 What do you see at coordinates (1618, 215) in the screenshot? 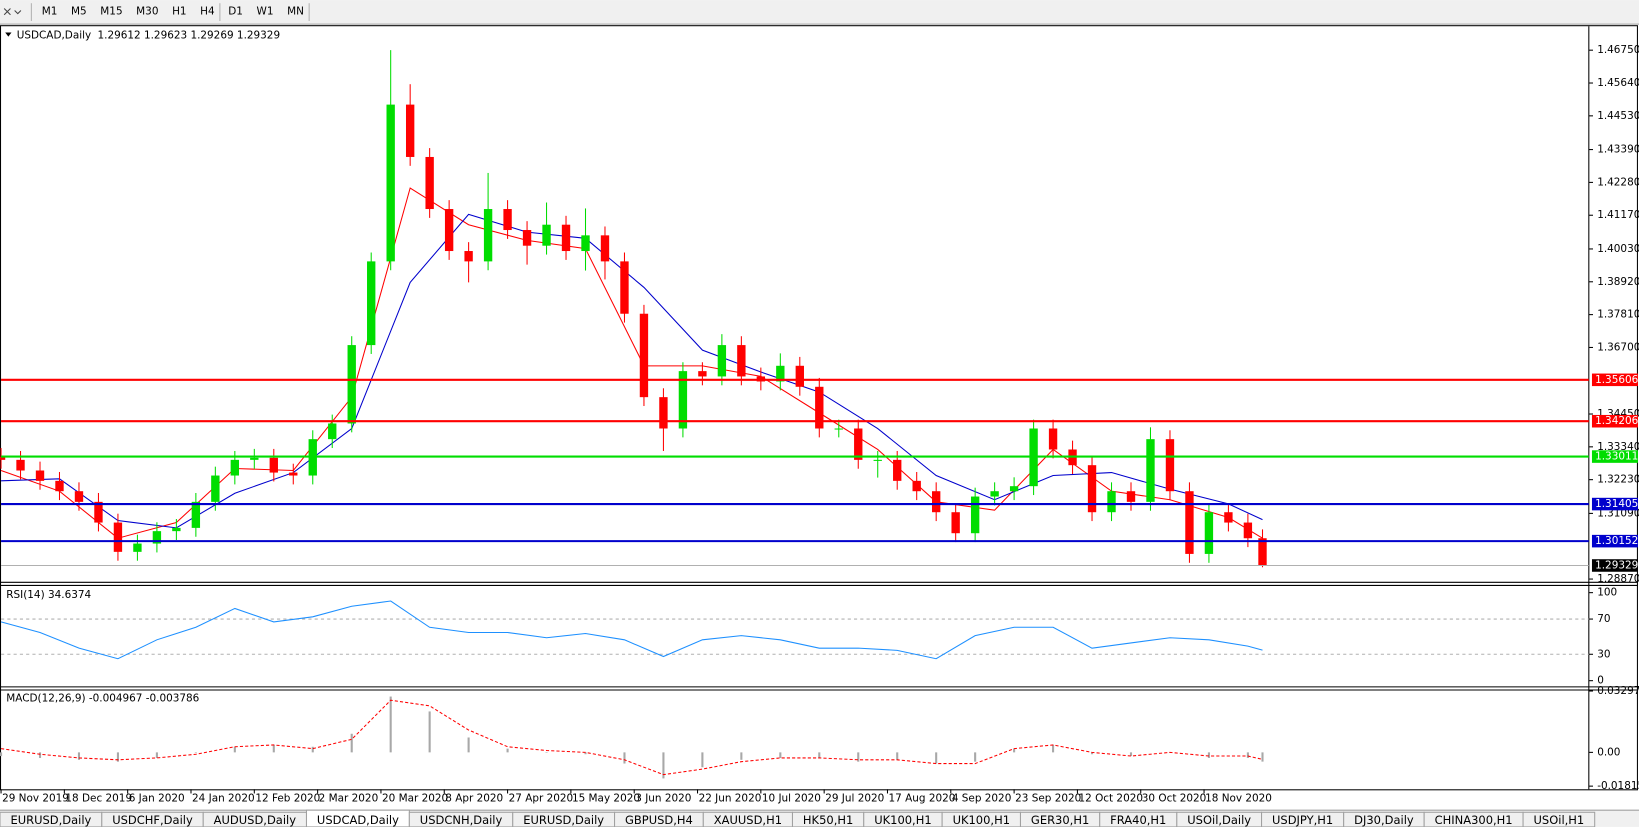
I see `y-tick-label: 1.41170` at bounding box center [1618, 215].